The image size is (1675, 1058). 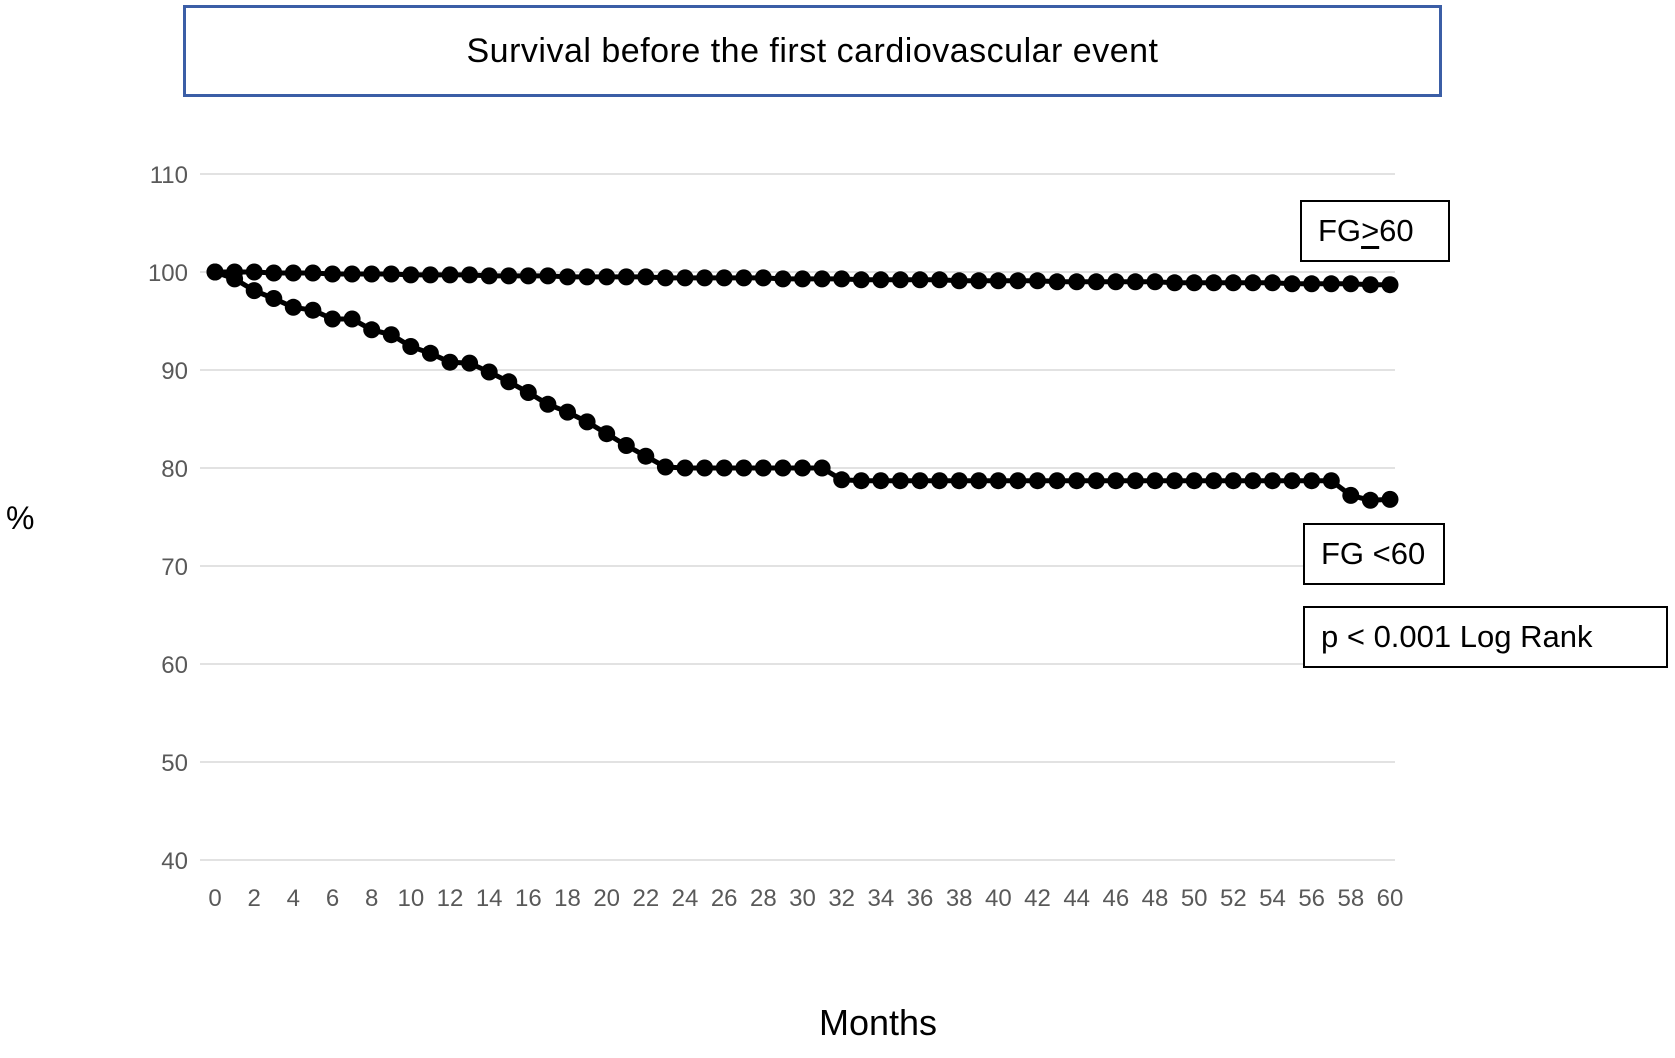 I want to click on data-point-fg-lt60-m9, so click(x=391, y=335).